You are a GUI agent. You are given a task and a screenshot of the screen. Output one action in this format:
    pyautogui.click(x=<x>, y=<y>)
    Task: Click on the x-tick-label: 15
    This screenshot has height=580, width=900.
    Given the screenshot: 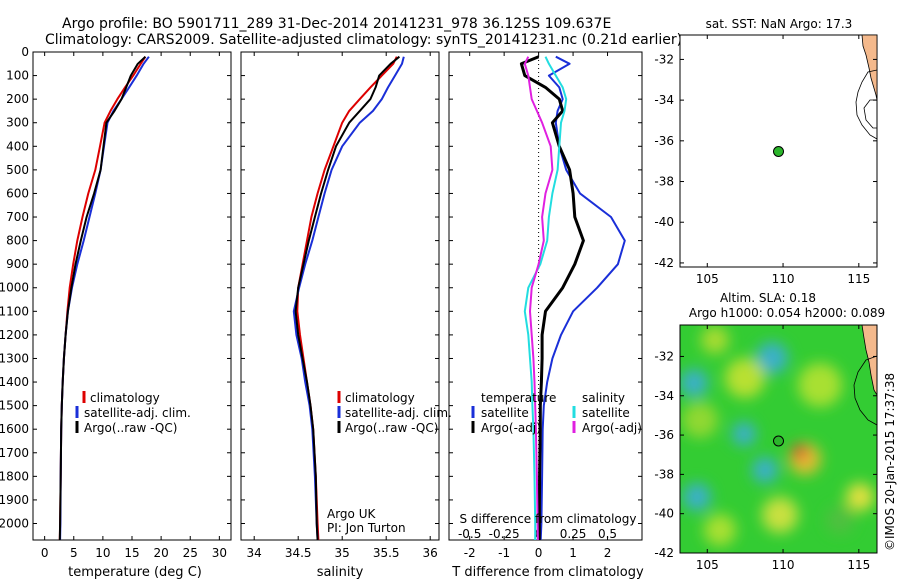 What is the action you would take?
    pyautogui.click(x=131, y=553)
    